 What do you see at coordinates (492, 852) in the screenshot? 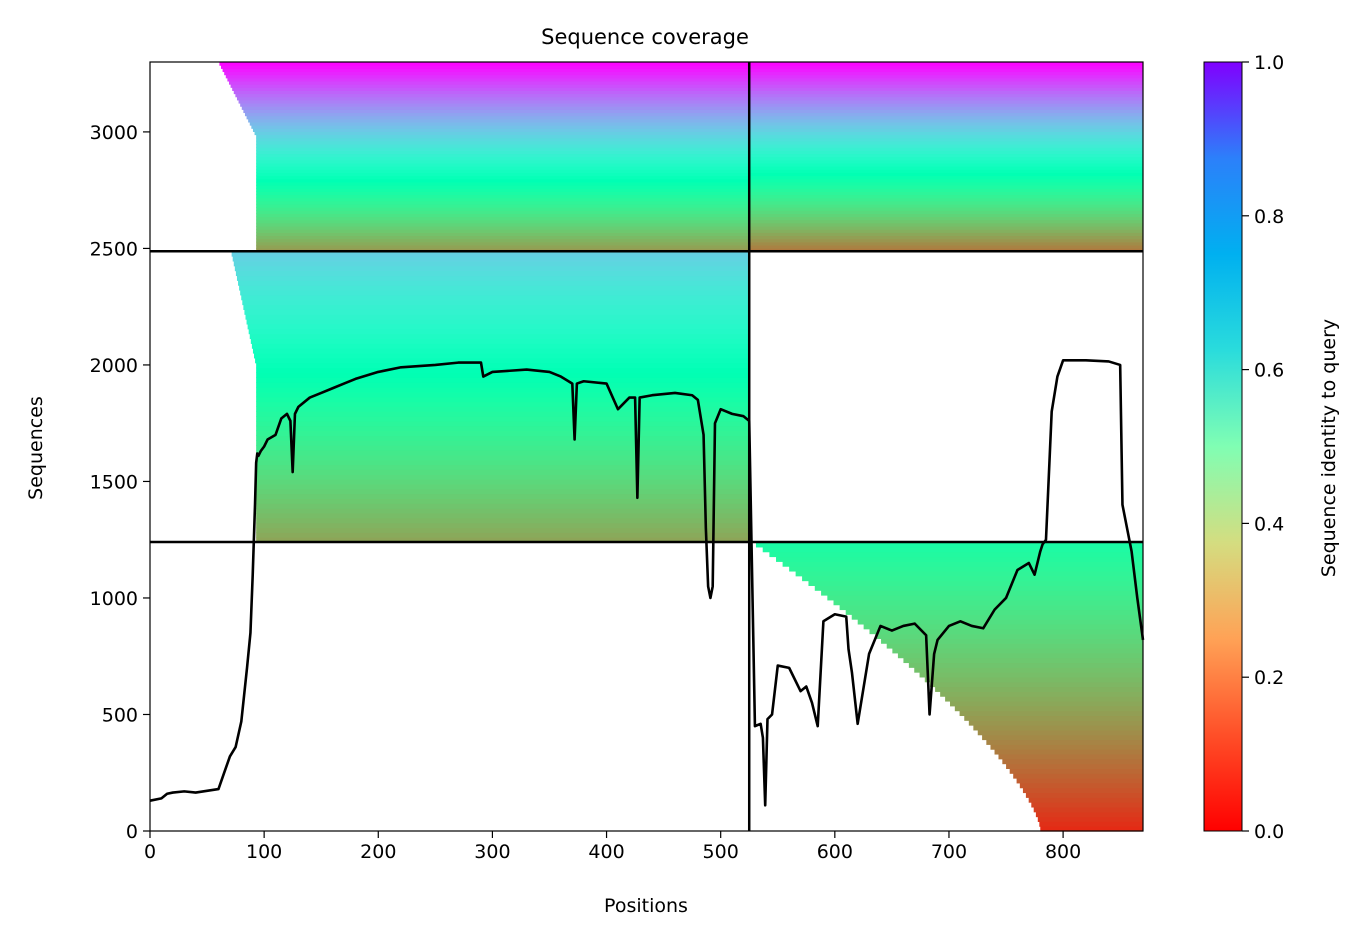
I see `x-tick-label: 300` at bounding box center [492, 852].